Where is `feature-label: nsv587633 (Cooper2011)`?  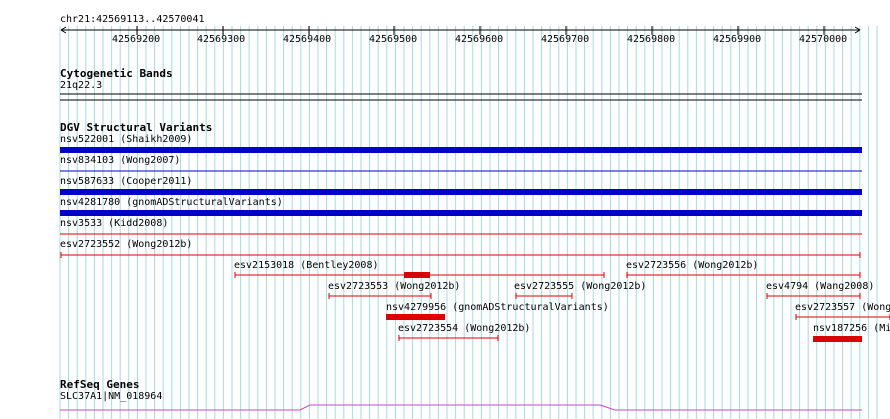
feature-label: nsv587633 (Cooper2011) is located at coordinates (126, 181).